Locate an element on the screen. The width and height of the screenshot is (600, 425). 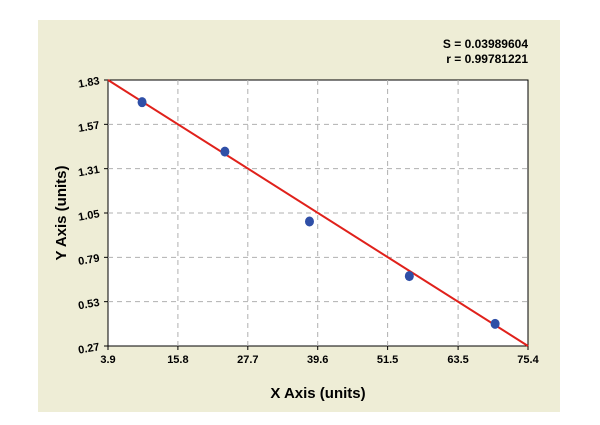
x-tick-label: 63.5 is located at coordinates (457, 360).